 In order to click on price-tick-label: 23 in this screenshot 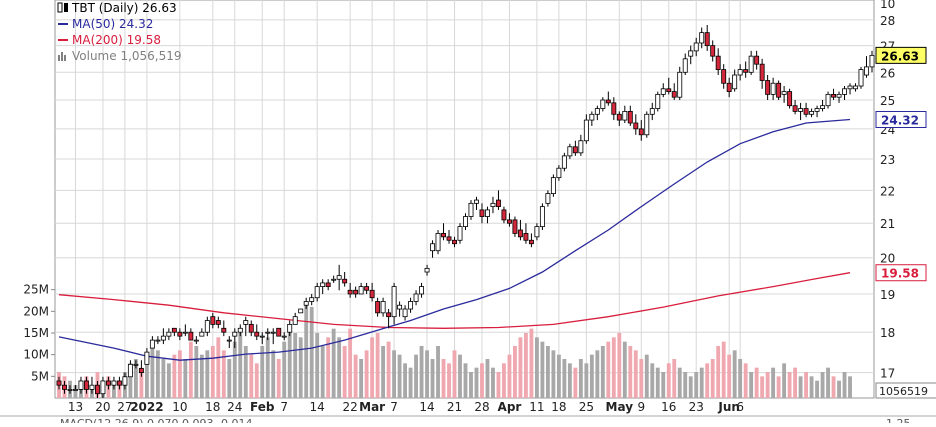, I will do `click(887, 160)`.